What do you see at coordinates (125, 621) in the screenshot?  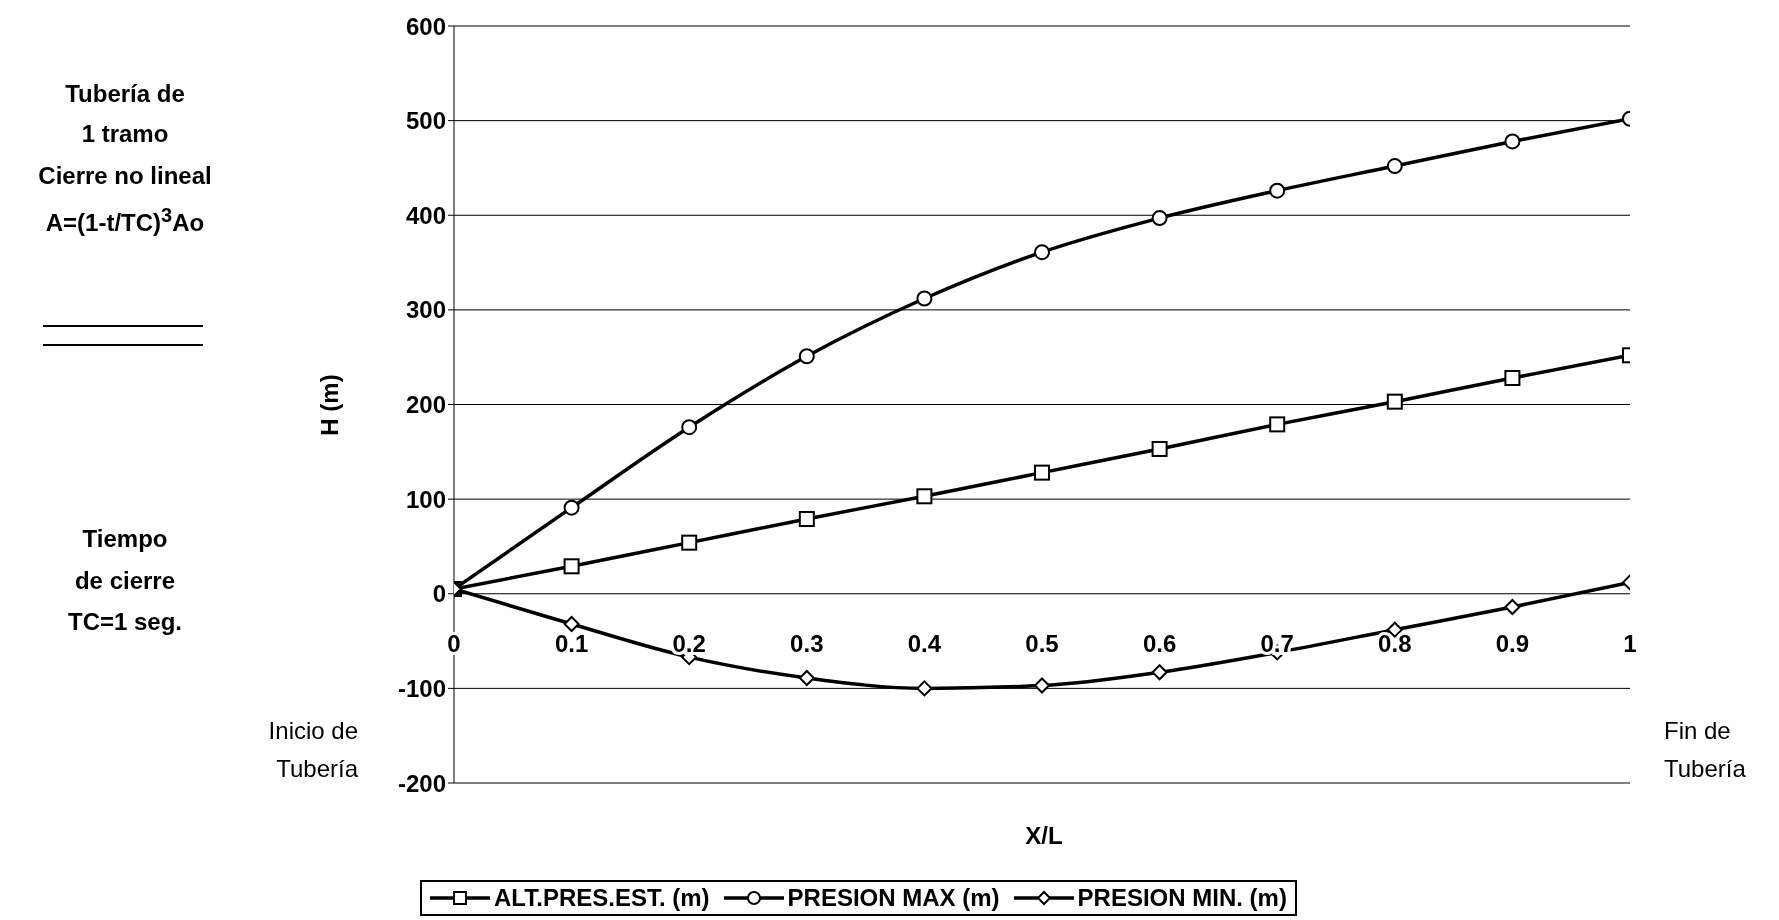 I see `text: TC=1 seg.` at bounding box center [125, 621].